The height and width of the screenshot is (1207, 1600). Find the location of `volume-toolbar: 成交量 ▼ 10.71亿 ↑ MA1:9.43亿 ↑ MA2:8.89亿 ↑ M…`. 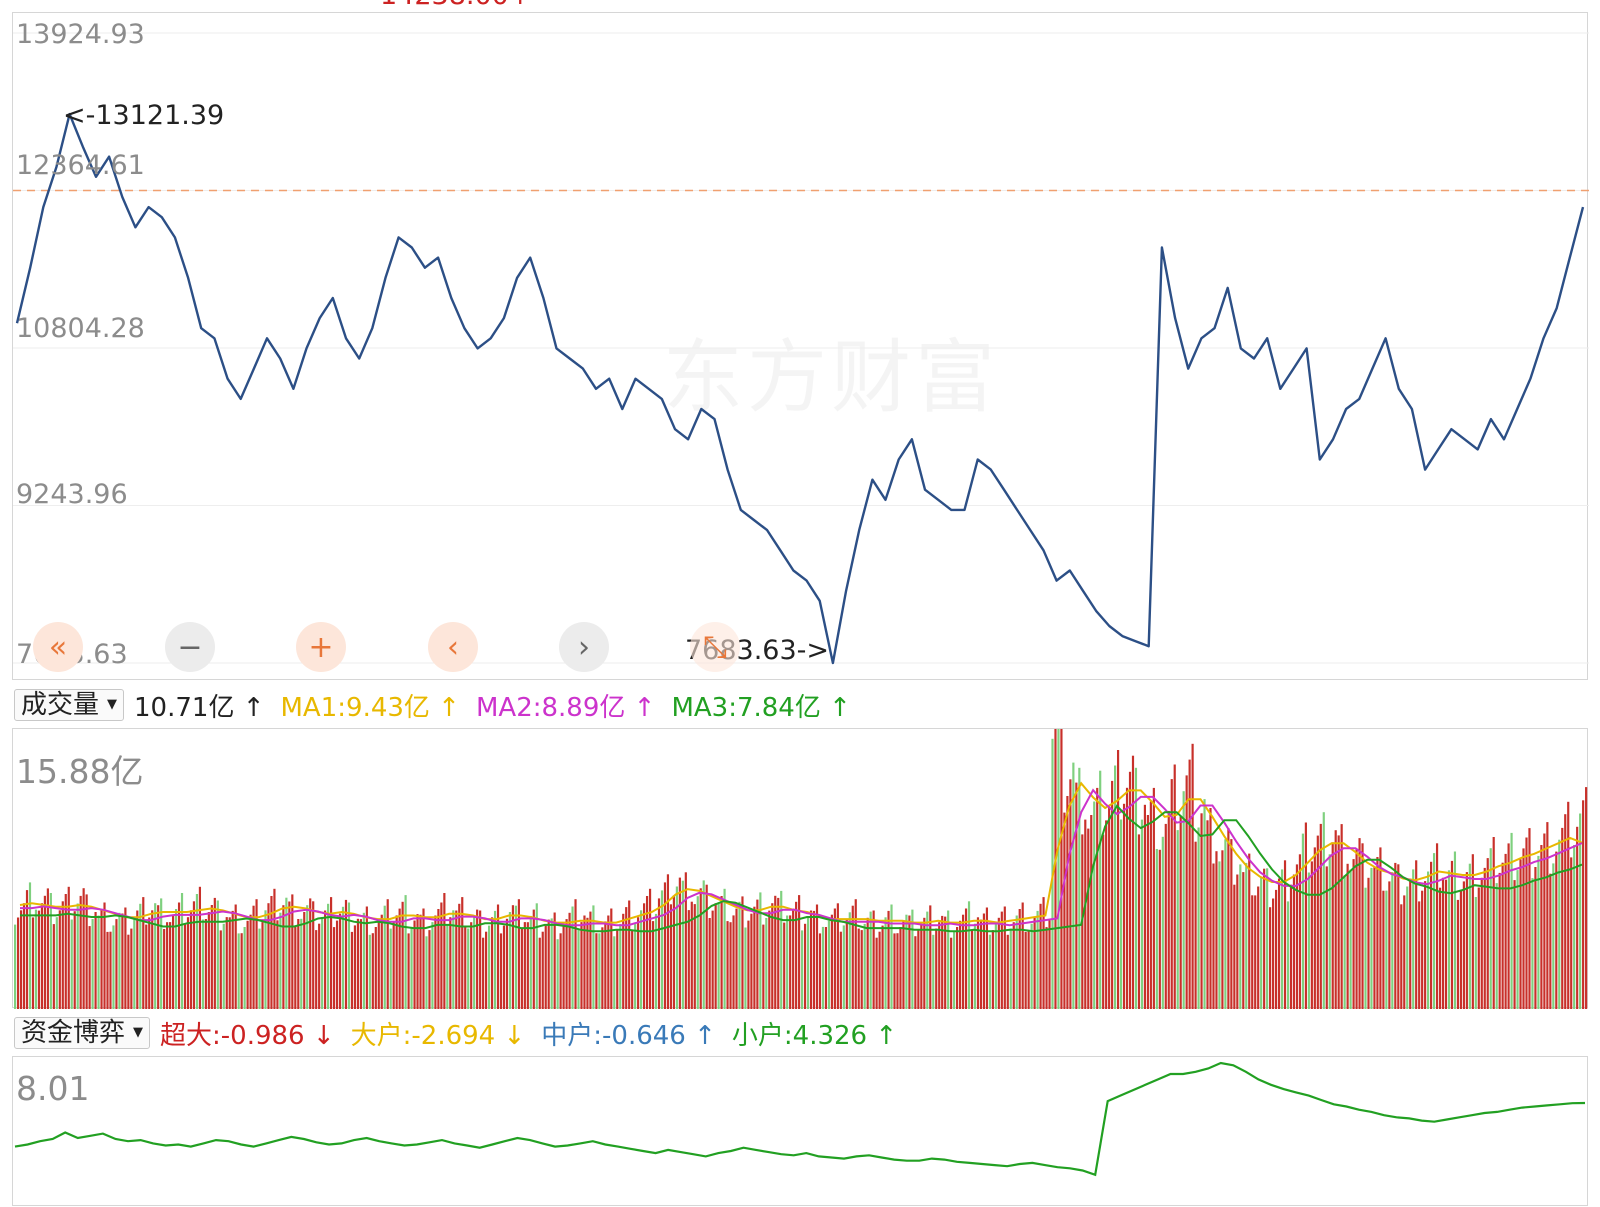

volume-toolbar: 成交量 ▼ 10.71亿 ↑ MA1:9.43亿 ↑ MA2:8.89亿 ↑ M… is located at coordinates (432, 705).